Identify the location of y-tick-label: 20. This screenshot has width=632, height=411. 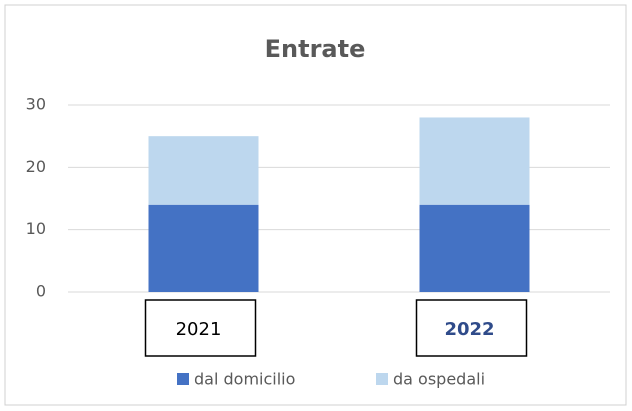
(36, 166).